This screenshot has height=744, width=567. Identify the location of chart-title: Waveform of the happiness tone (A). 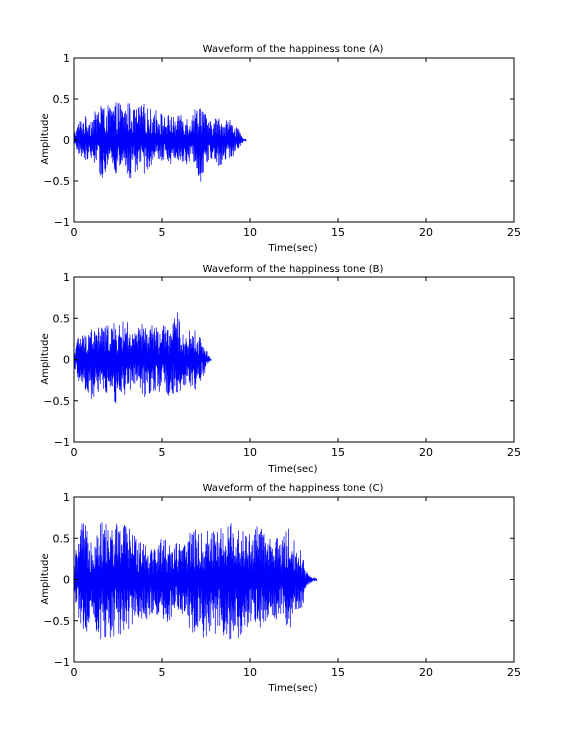
(293, 49).